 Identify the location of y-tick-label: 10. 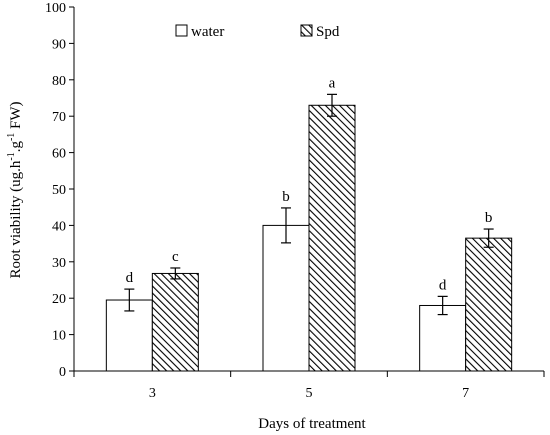
(59, 336).